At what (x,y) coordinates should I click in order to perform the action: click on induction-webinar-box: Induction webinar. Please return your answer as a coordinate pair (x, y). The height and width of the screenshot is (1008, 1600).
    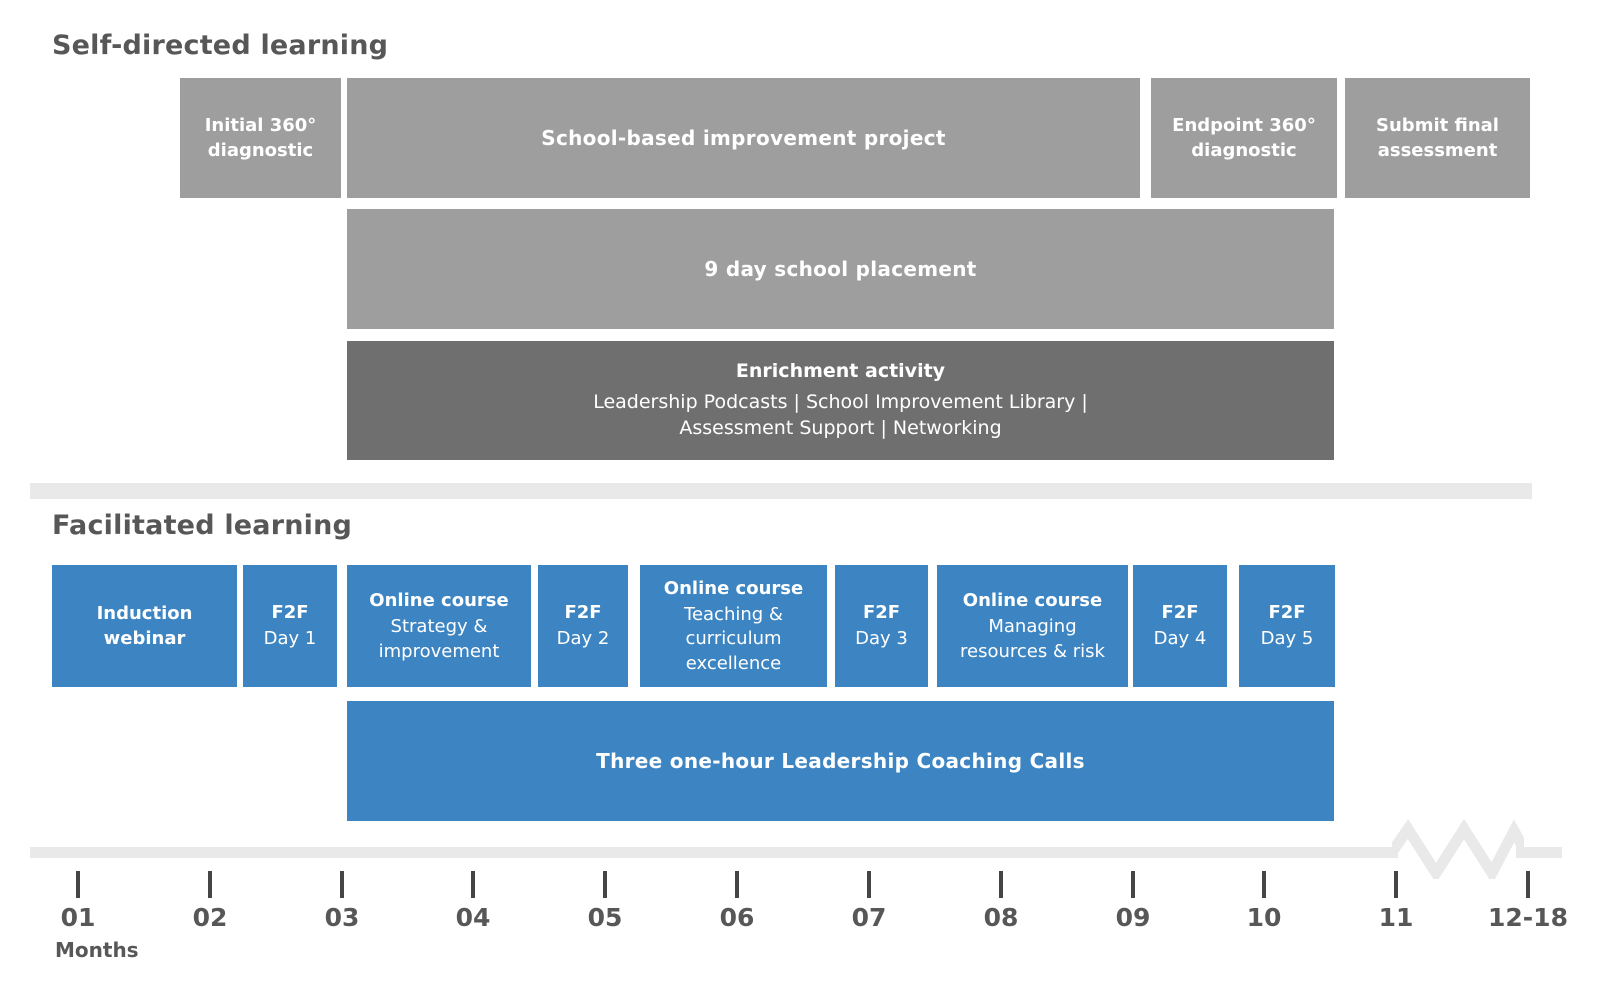
    Looking at the image, I should click on (144, 626).